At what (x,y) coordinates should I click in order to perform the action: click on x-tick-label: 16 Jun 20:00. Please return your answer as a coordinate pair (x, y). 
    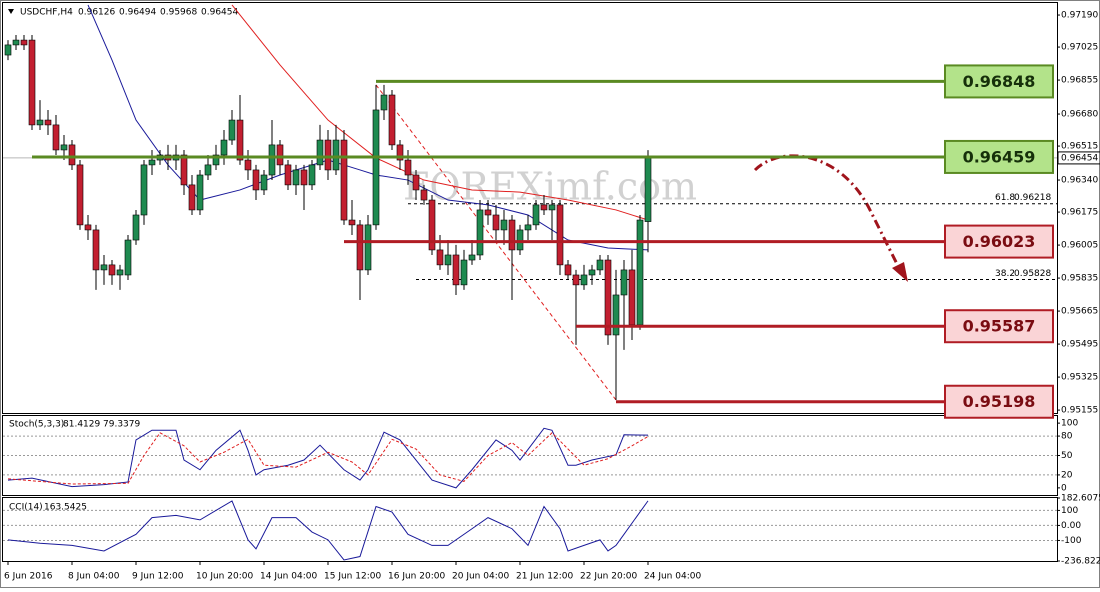
    Looking at the image, I should click on (416, 577).